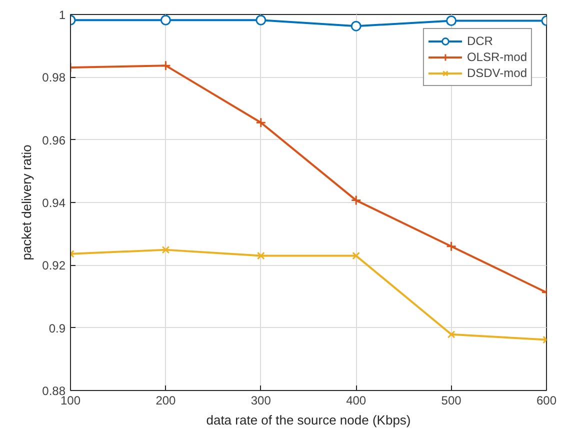  What do you see at coordinates (54, 203) in the screenshot?
I see `y-tick-label: 0.94` at bounding box center [54, 203].